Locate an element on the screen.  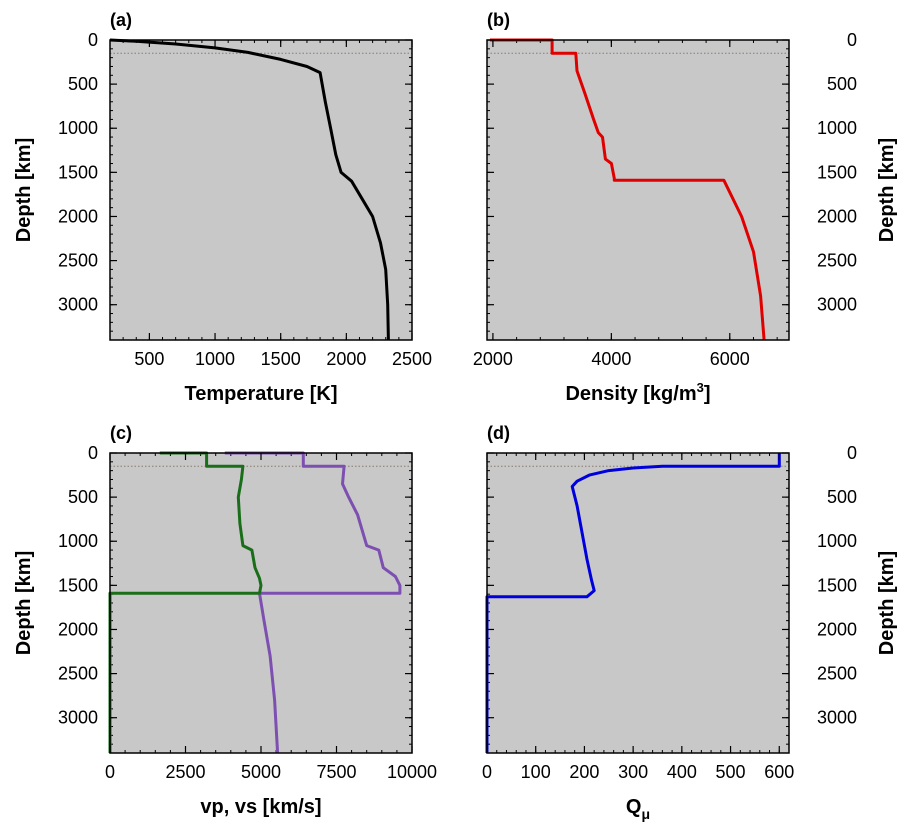
x-tick-label: 7500 is located at coordinates (336, 772).